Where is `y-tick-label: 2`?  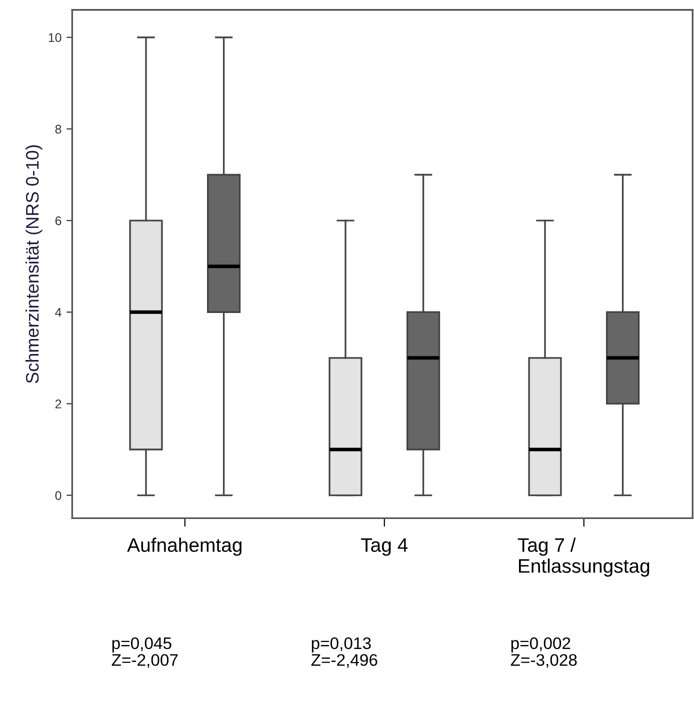
y-tick-label: 2 is located at coordinates (58, 404).